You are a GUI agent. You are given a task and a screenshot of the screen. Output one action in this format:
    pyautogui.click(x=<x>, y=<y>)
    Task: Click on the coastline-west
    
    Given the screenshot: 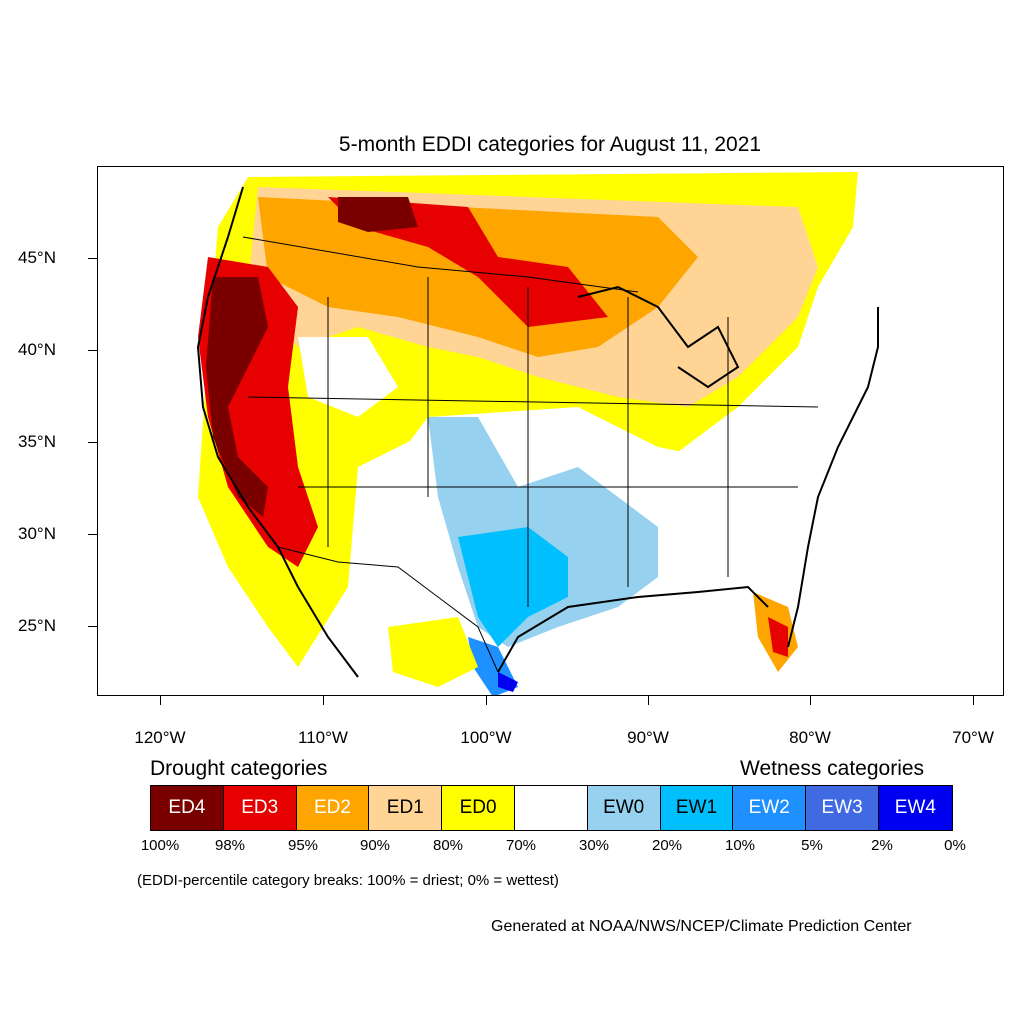 What is the action you would take?
    pyautogui.click(x=277, y=432)
    